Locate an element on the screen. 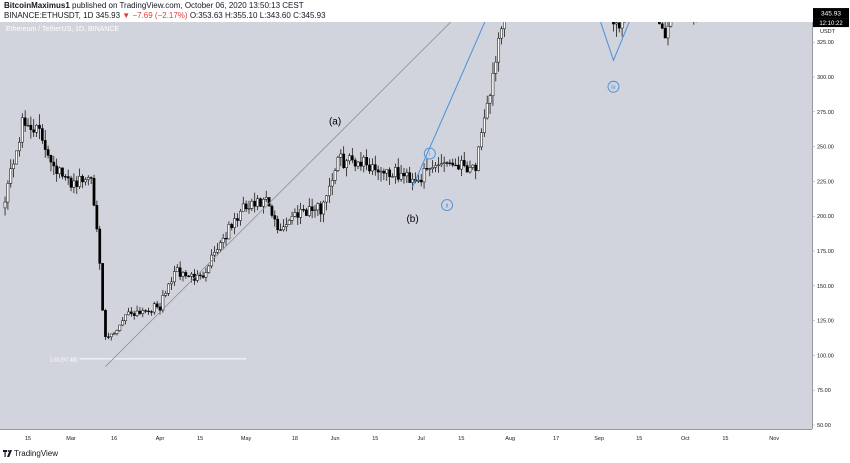  price-tick-label: 100.00 is located at coordinates (825, 356).